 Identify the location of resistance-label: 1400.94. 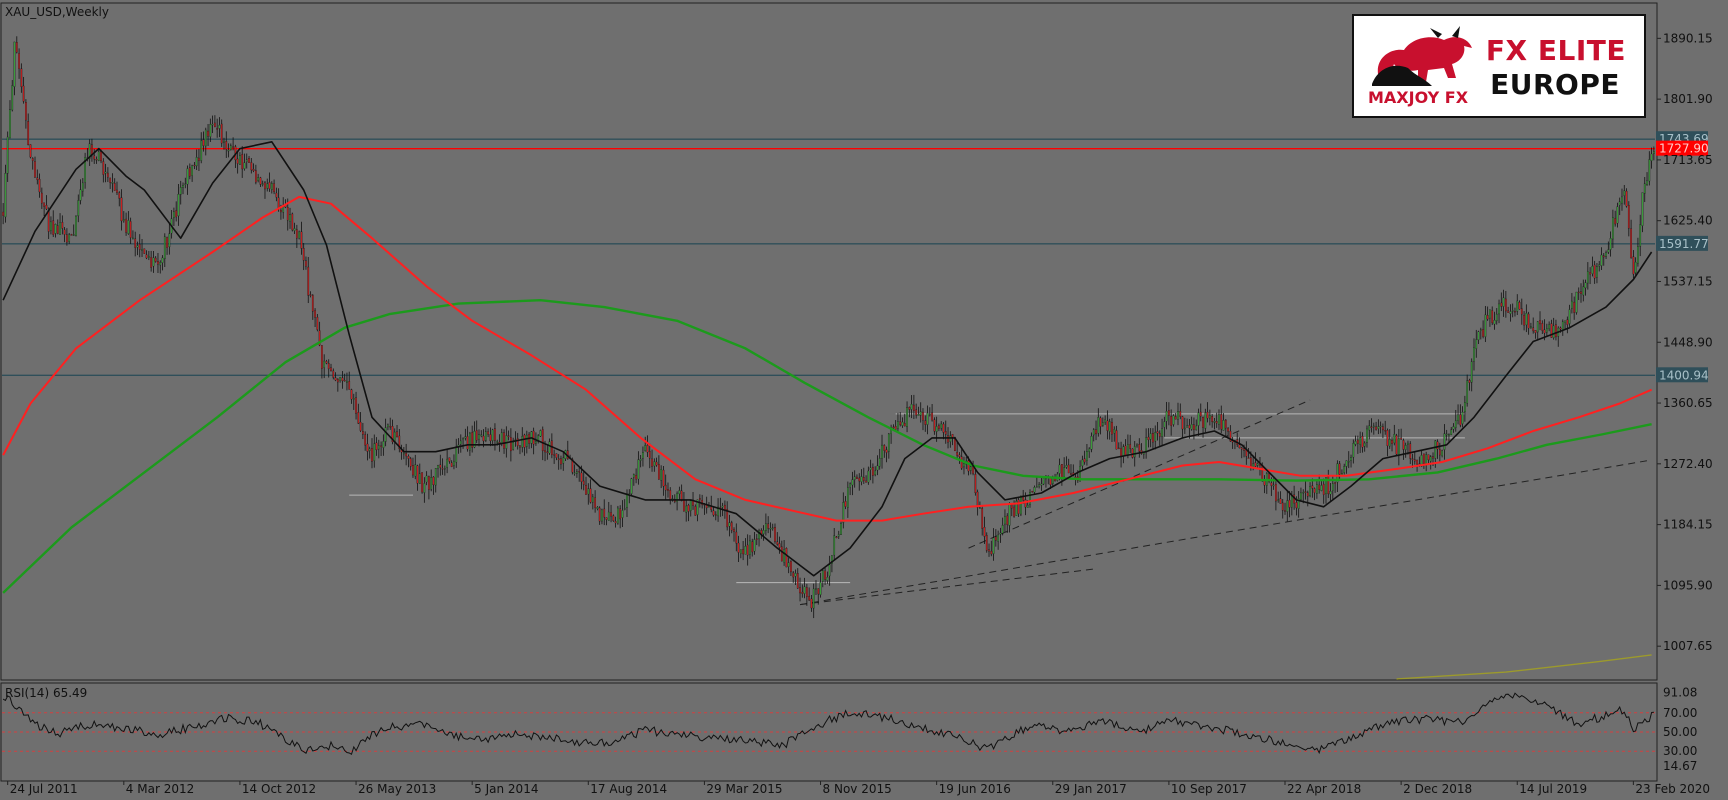
(1684, 375).